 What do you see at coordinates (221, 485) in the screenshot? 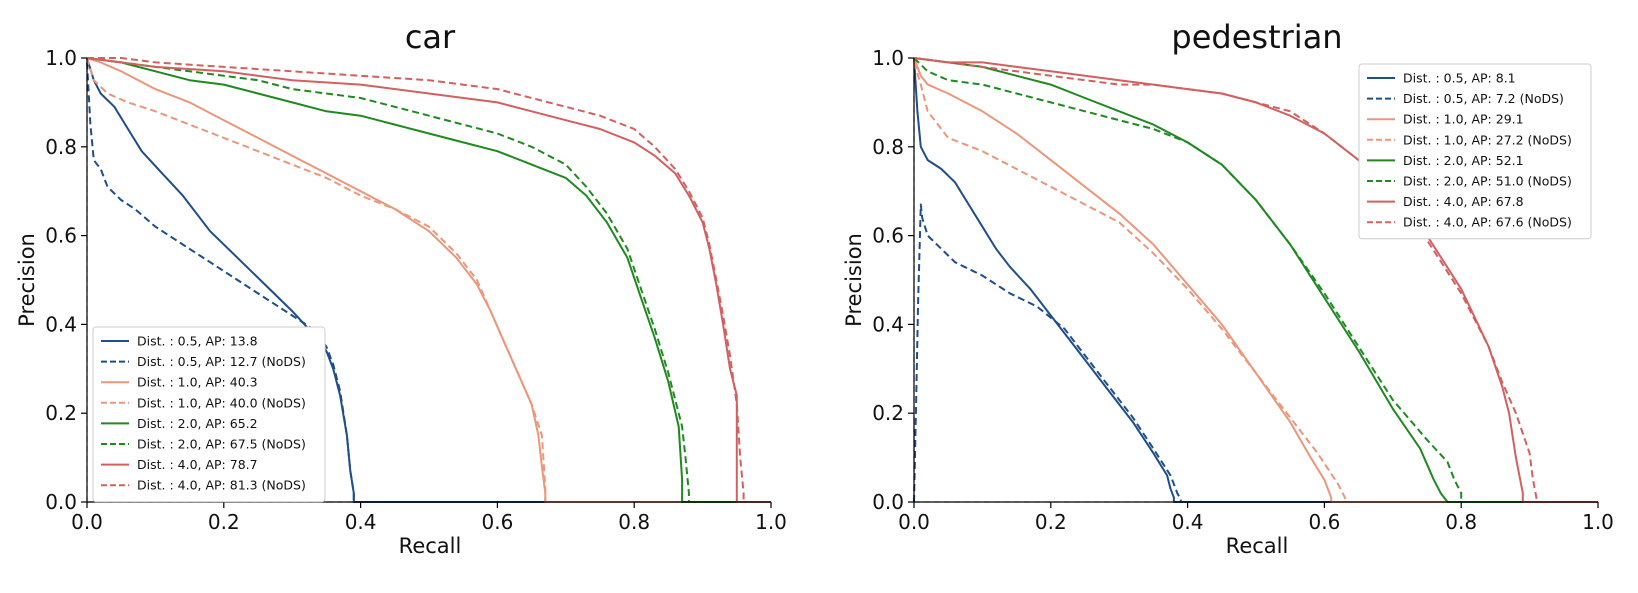
I see `legend-label: Dist. : 4.0, AP: 81.3 (NoDS)` at bounding box center [221, 485].